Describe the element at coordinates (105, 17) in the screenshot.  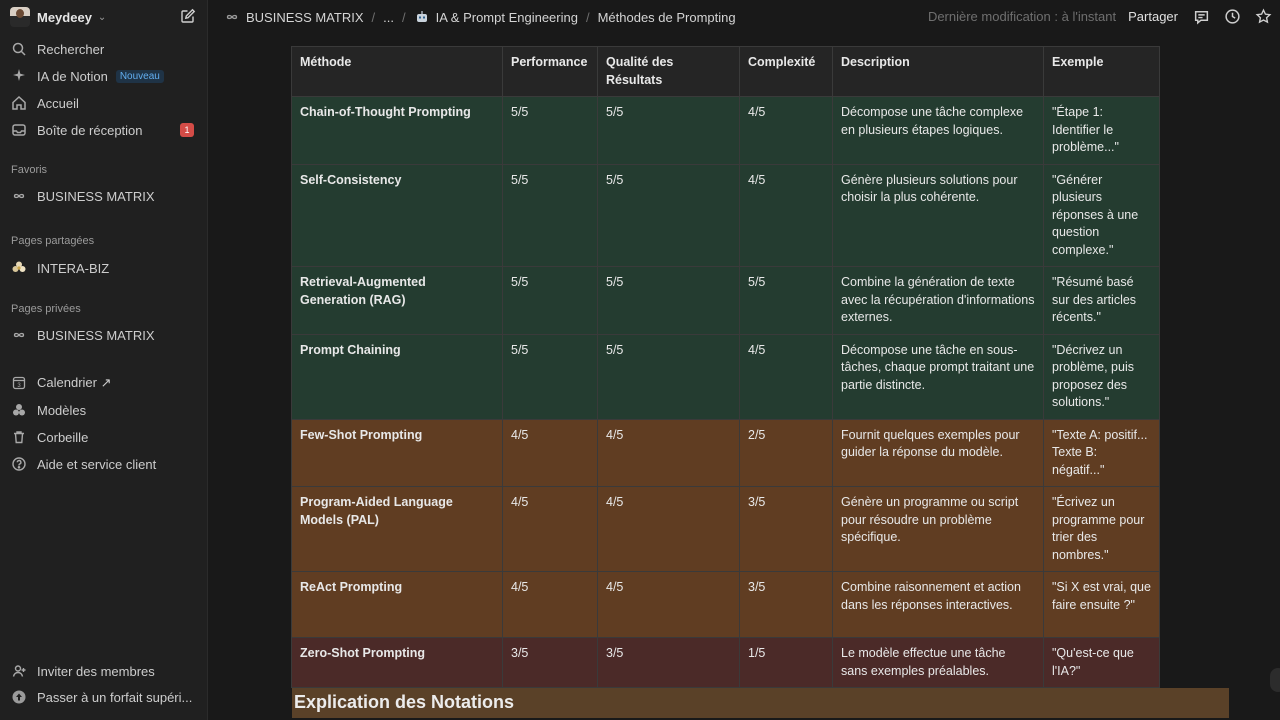
I see `workspace-switcher: Meydeey ⌄` at that location.